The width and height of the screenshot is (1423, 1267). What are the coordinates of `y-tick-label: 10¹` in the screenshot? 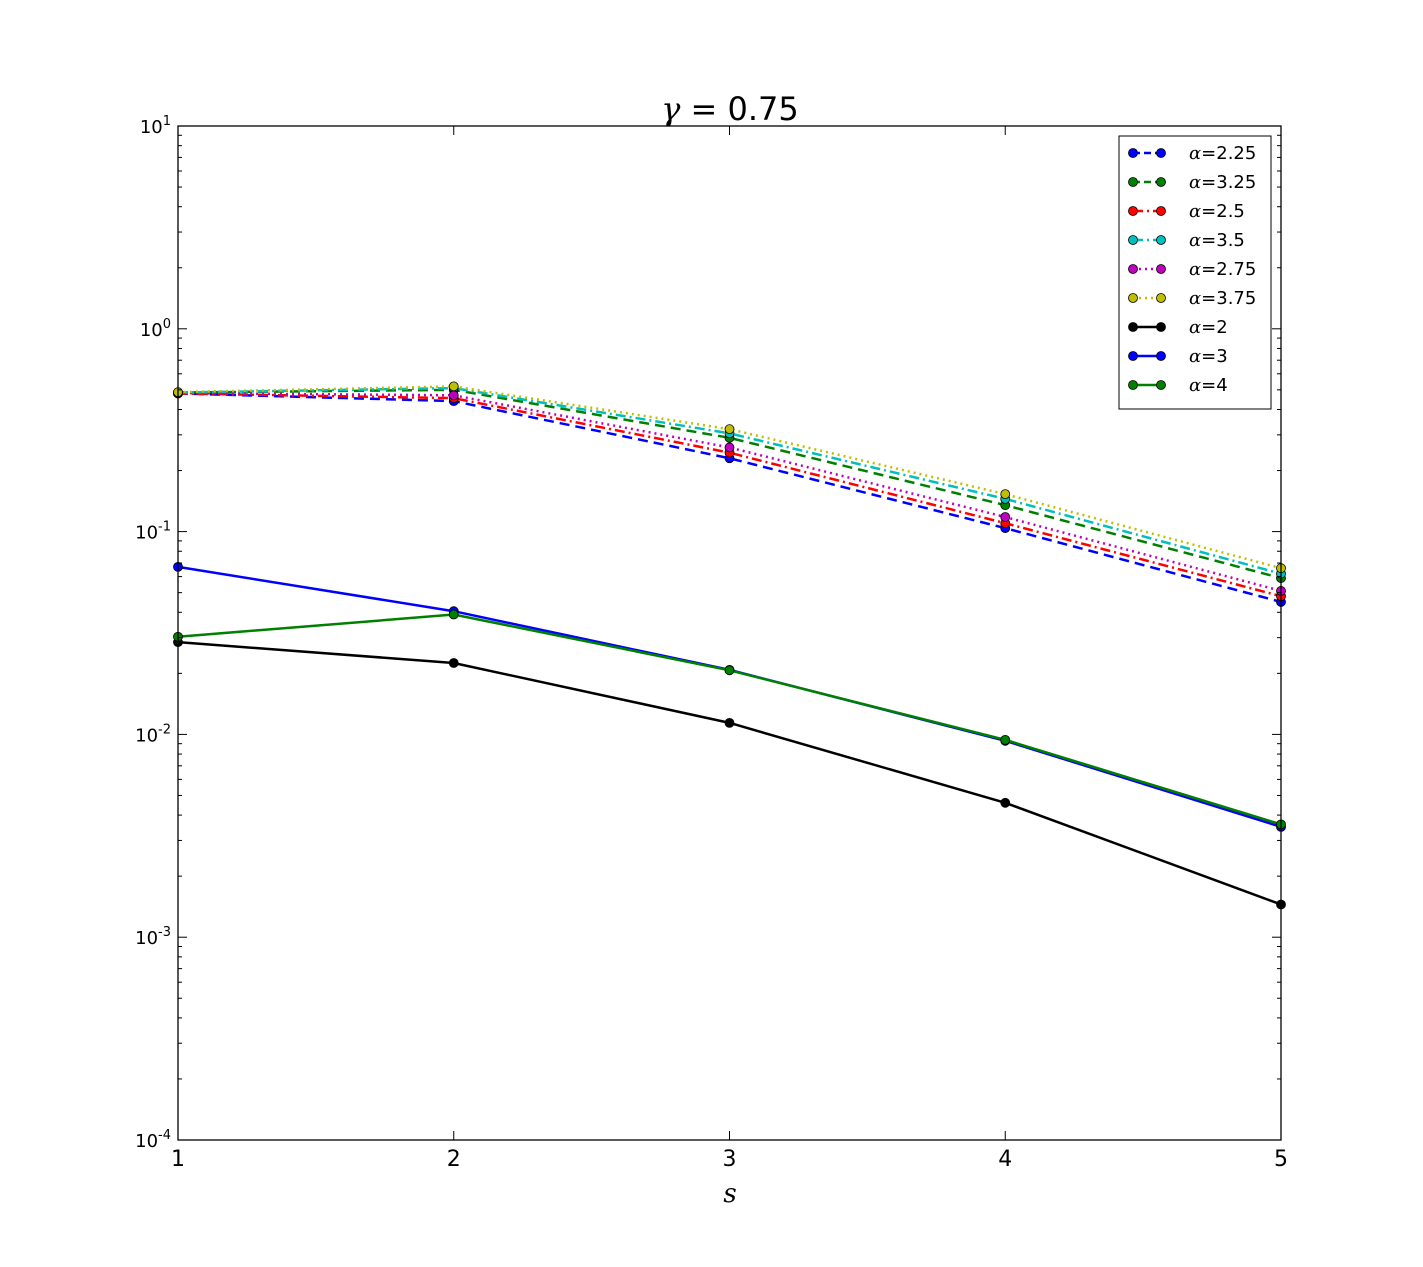 It's located at (155, 126).